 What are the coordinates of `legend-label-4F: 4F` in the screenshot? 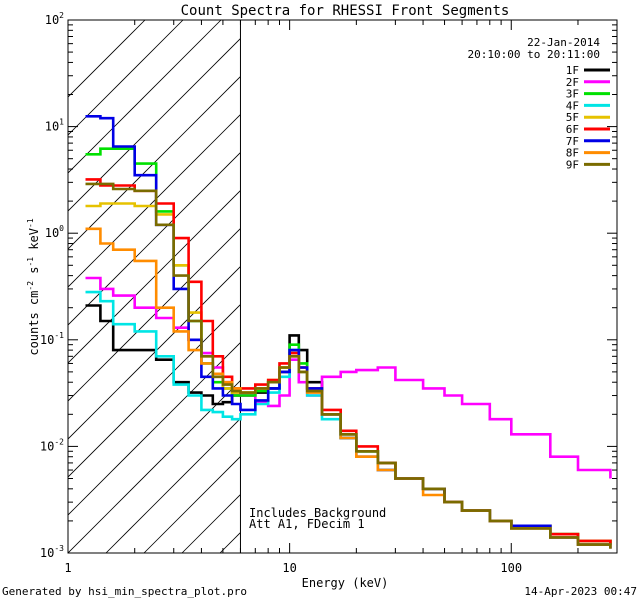 It's located at (572, 105).